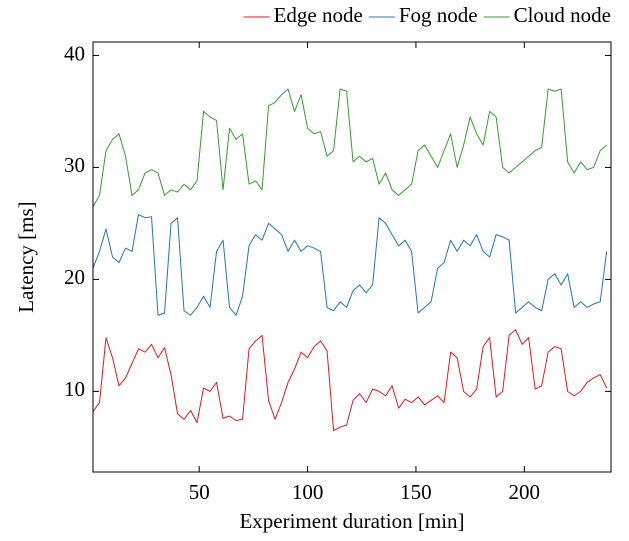 This screenshot has width=629, height=541. I want to click on y-tick-label: 20, so click(74, 277).